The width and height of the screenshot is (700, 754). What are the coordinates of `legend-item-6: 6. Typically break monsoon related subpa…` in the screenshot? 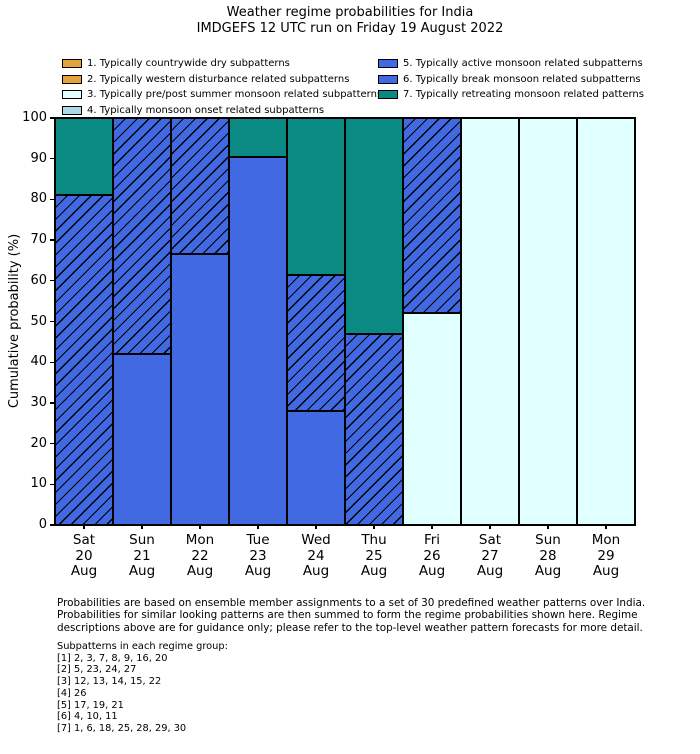 It's located at (511, 79).